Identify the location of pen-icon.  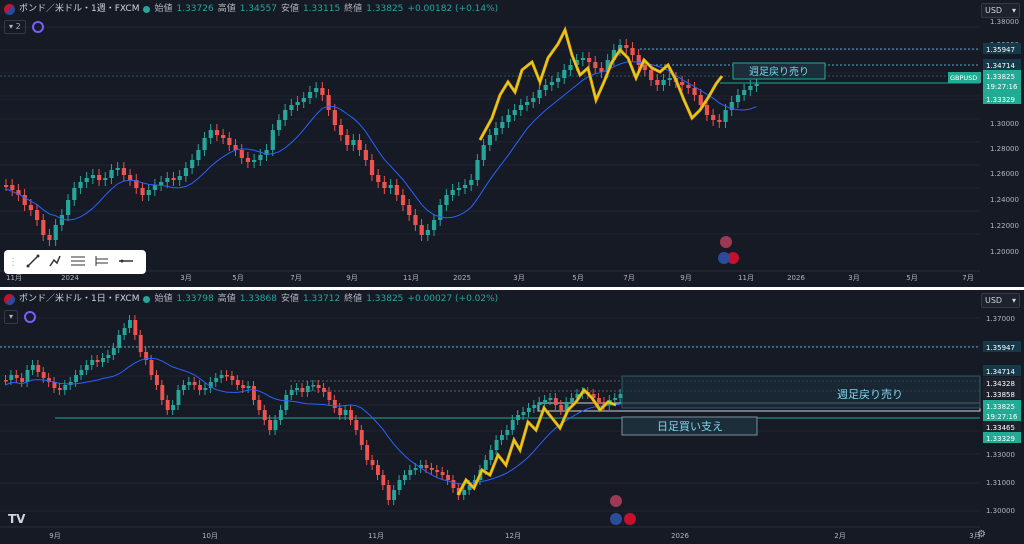
(55, 262).